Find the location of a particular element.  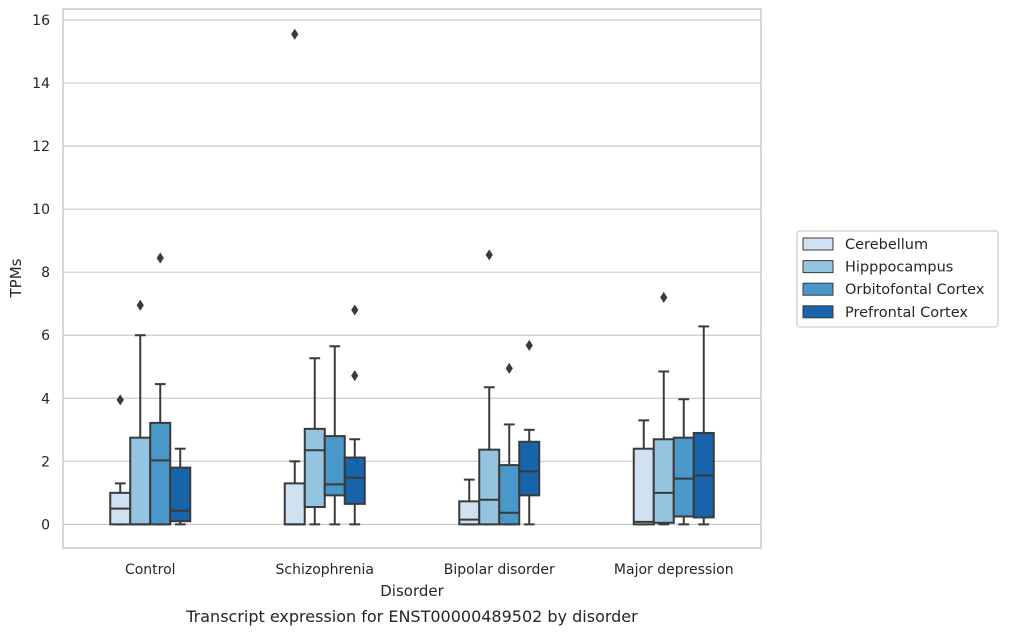

legend-frame is located at coordinates (897, 279).